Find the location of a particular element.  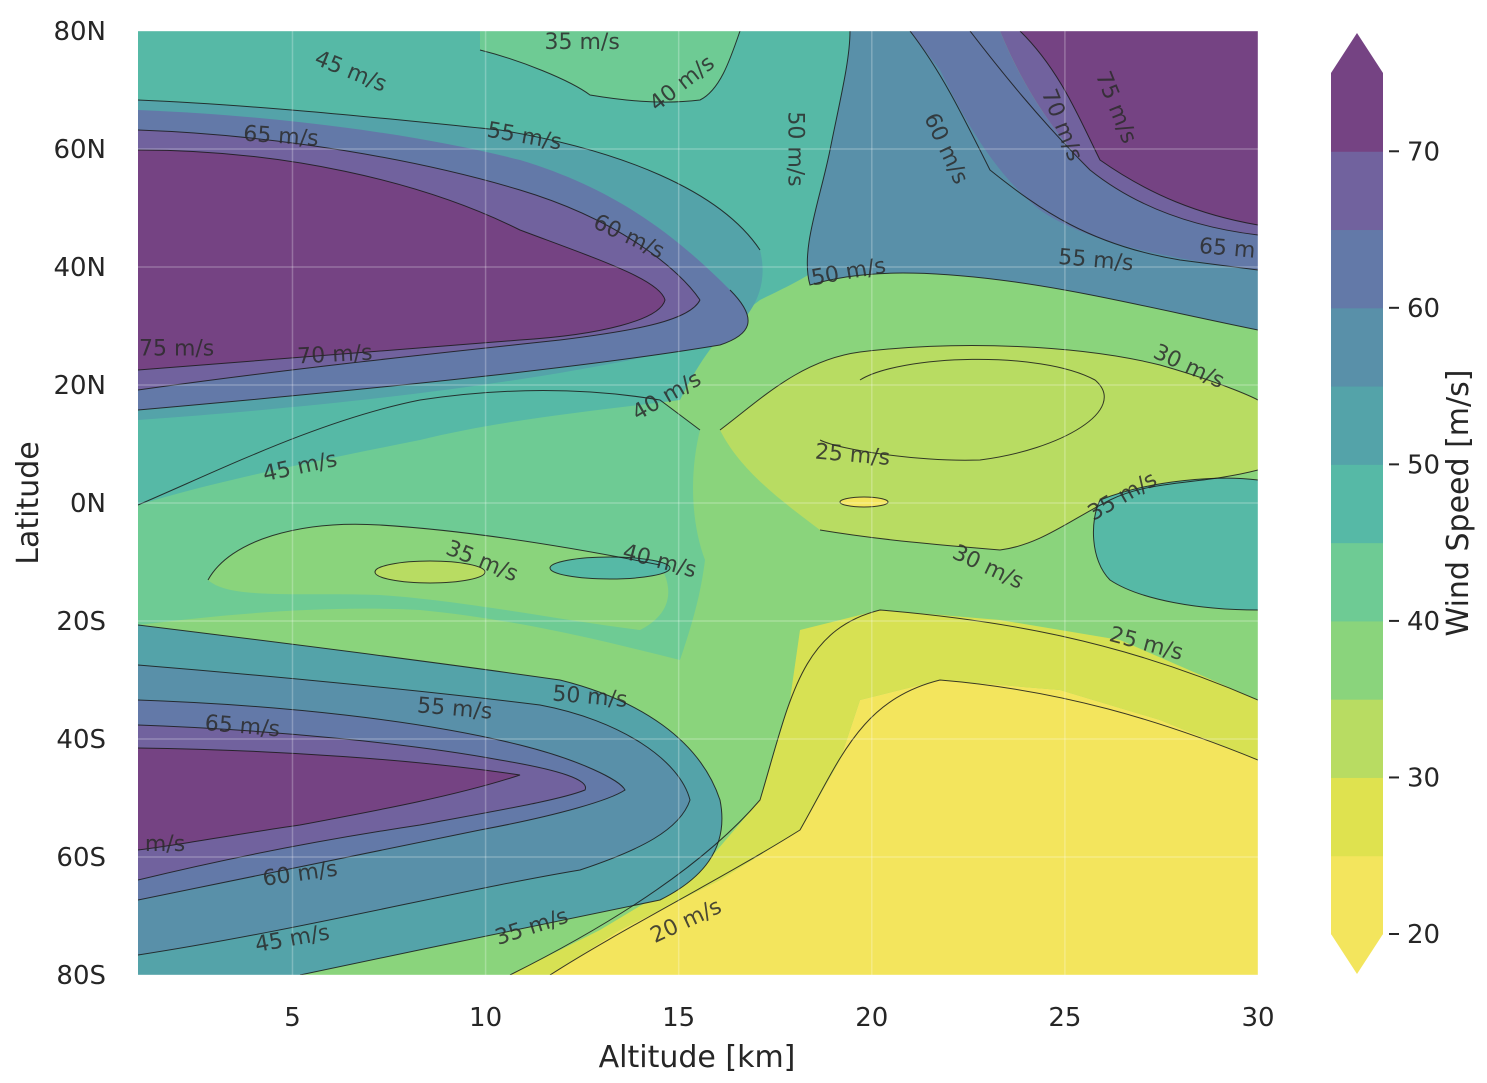

colorbar-tick-label: 20 is located at coordinates (1423, 935).